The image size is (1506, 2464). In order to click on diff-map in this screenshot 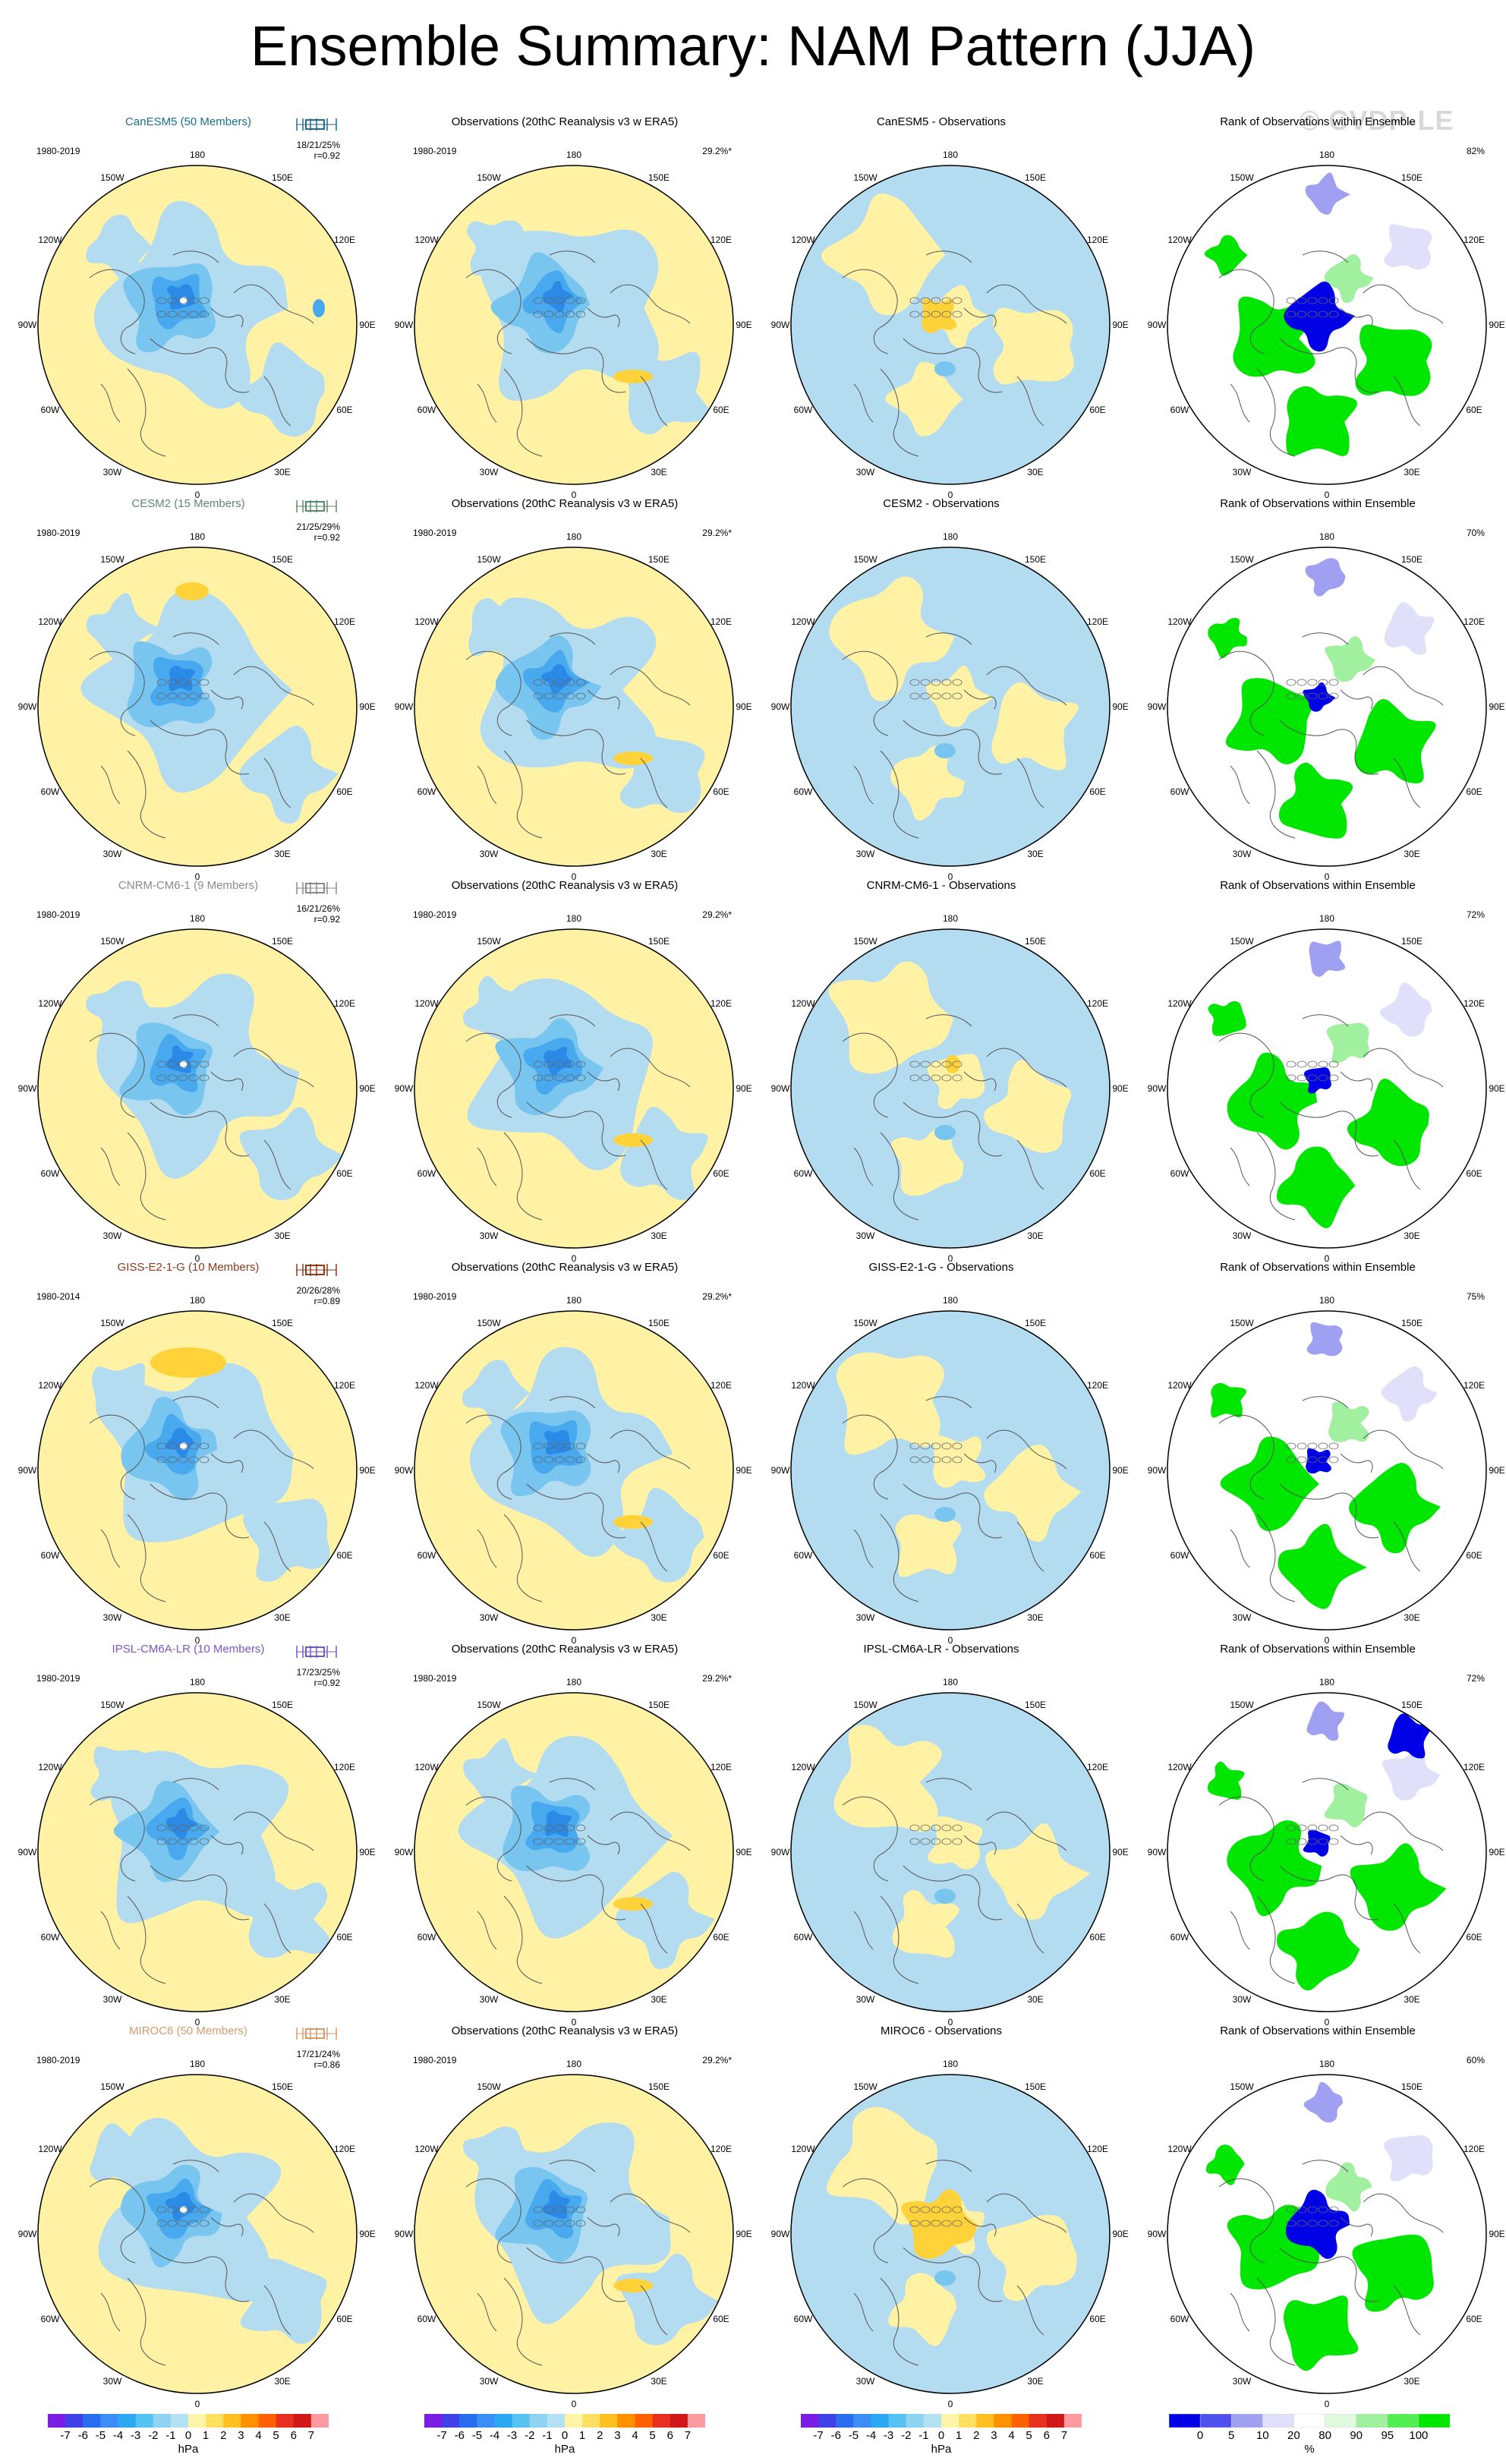, I will do `click(950, 325)`.